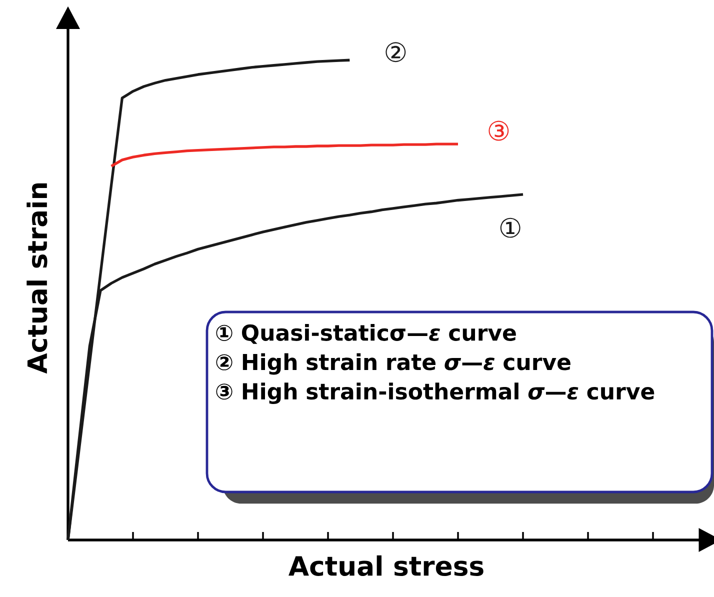  I want to click on annotation: ② High strain rate σ—ε curve, so click(393, 364).